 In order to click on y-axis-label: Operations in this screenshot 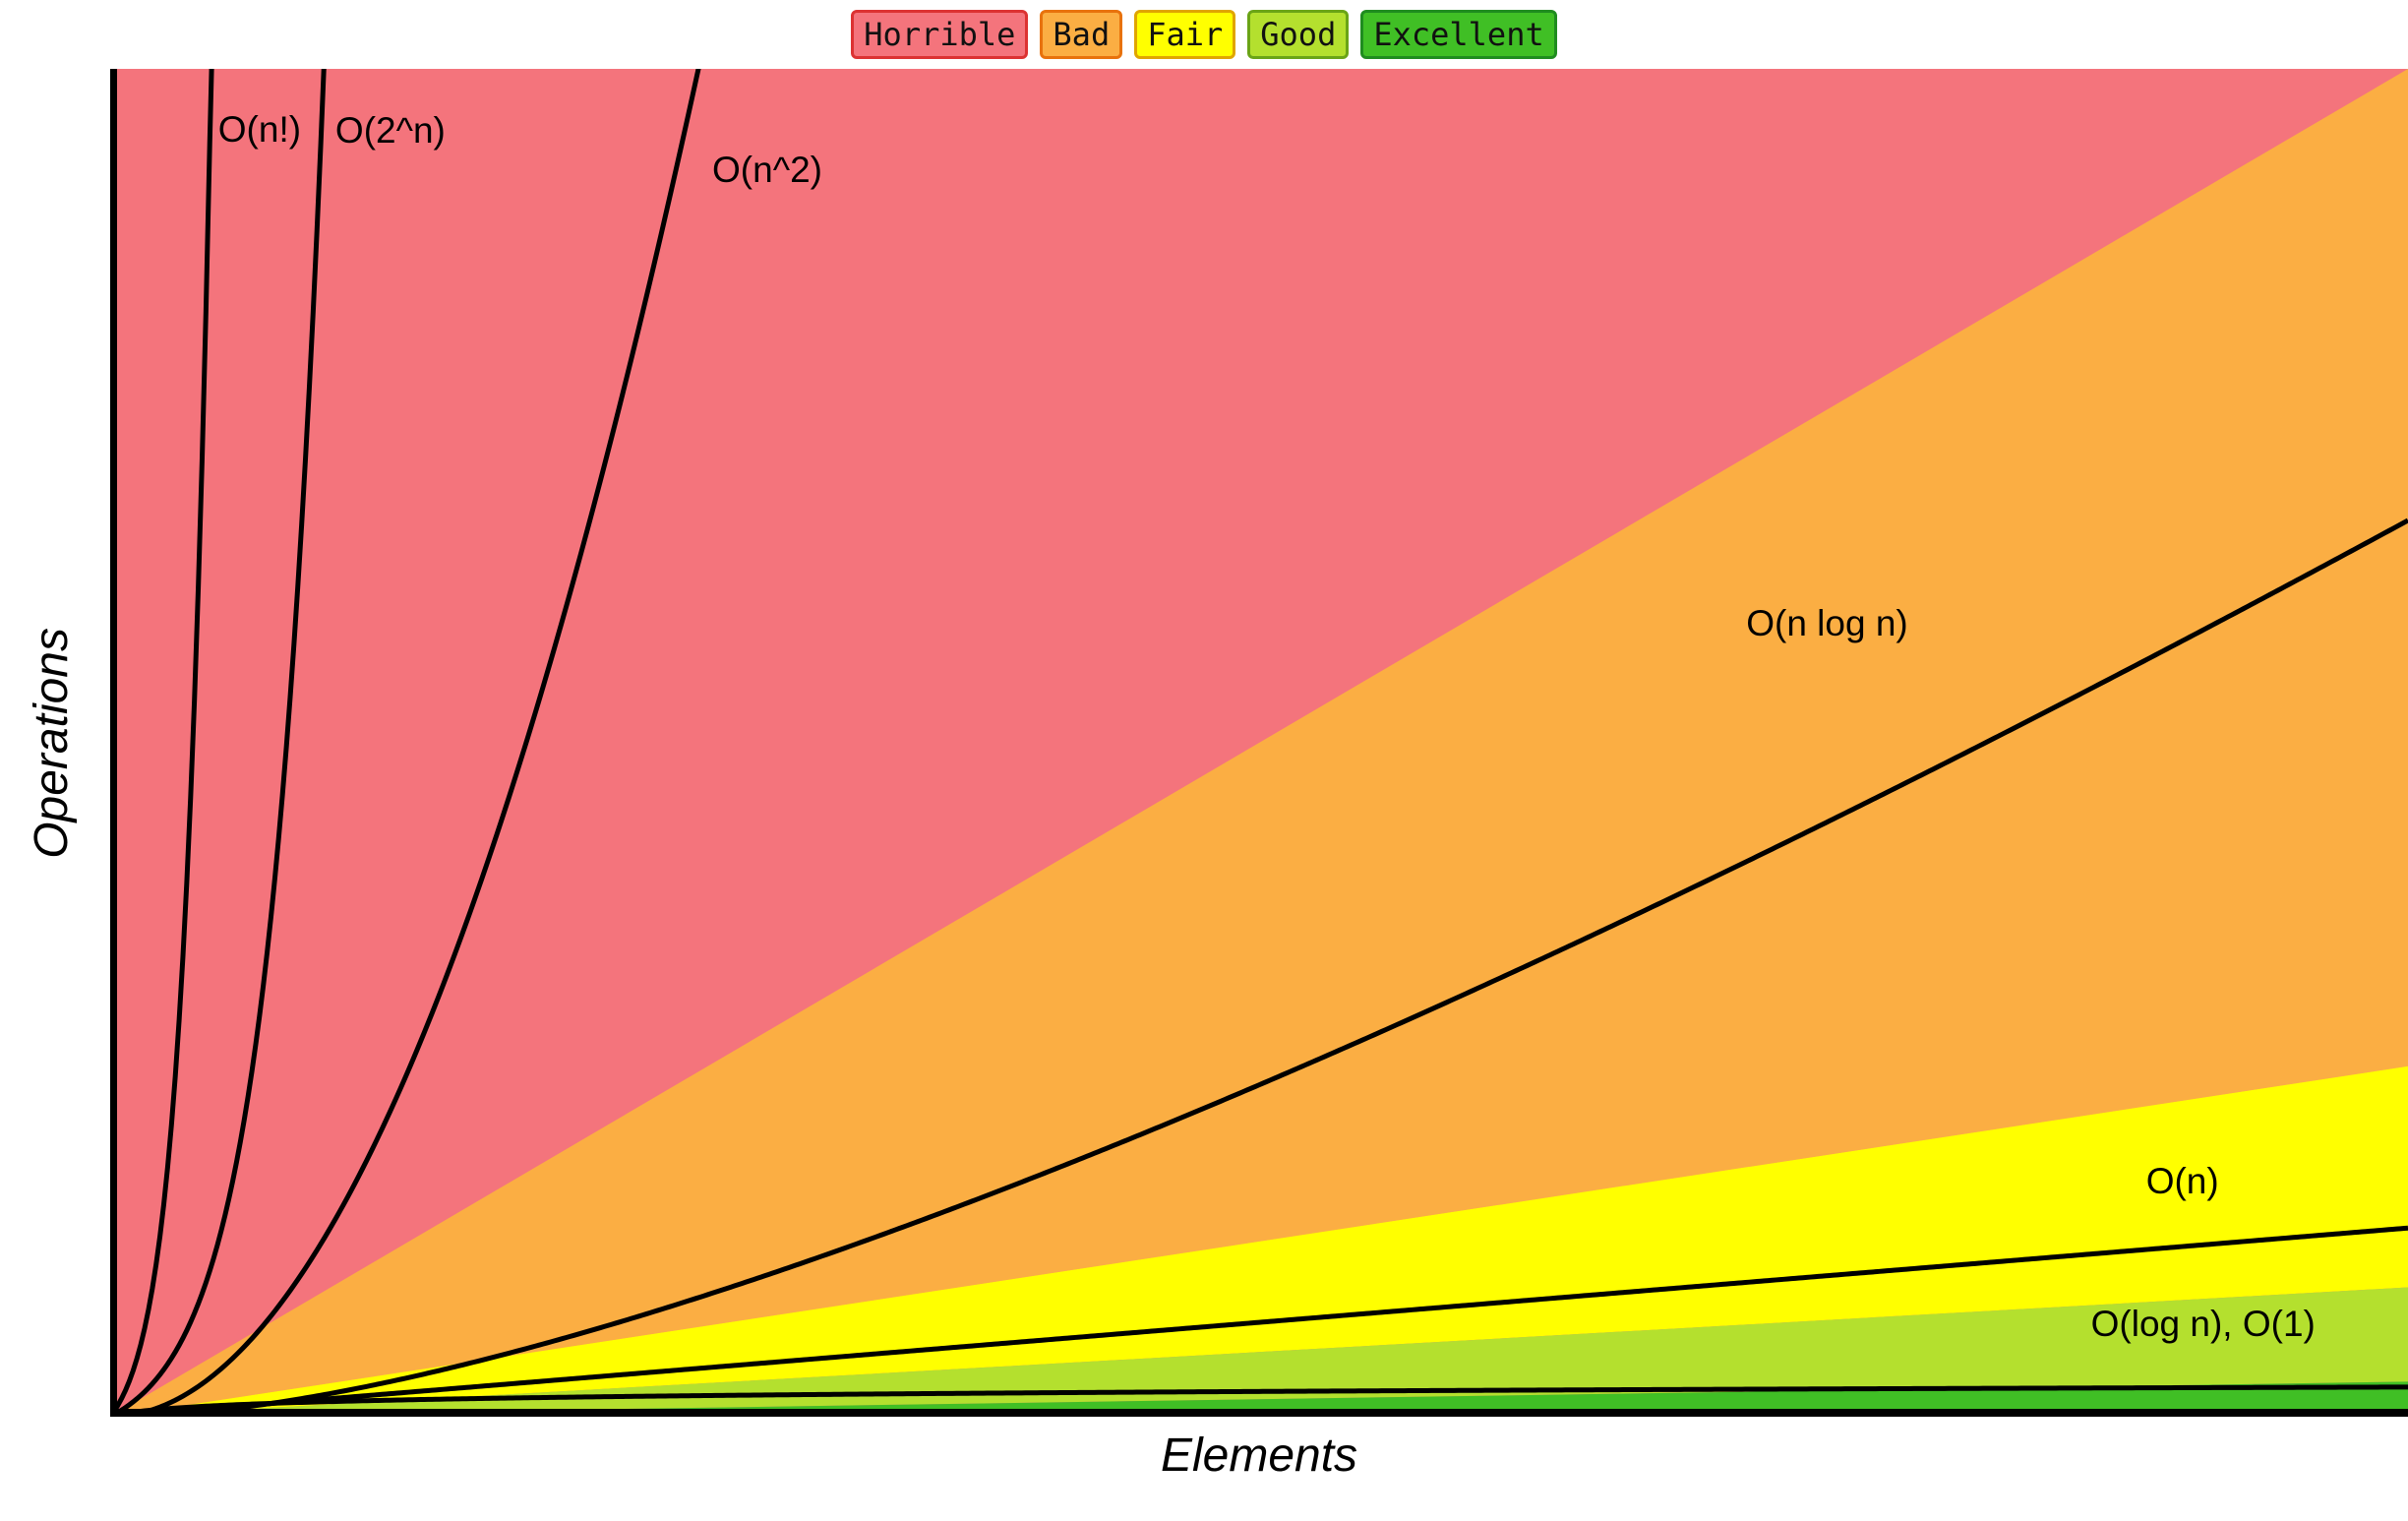, I will do `click(51, 743)`.